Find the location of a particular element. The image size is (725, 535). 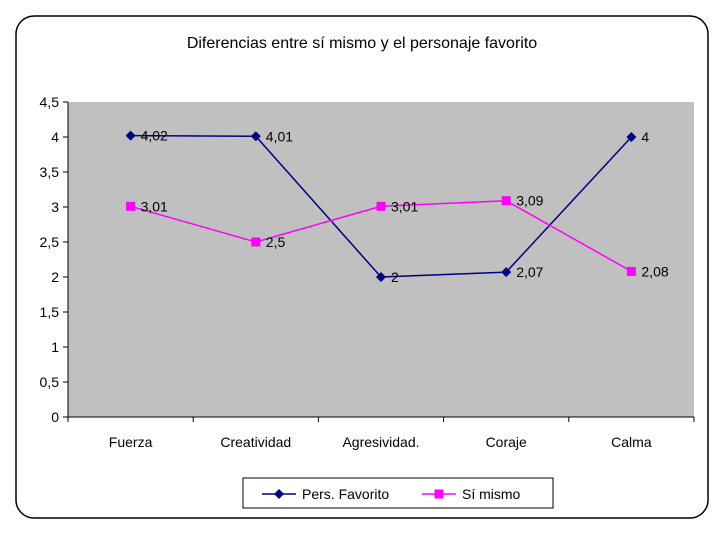

data-label: 3,09 is located at coordinates (529, 201).